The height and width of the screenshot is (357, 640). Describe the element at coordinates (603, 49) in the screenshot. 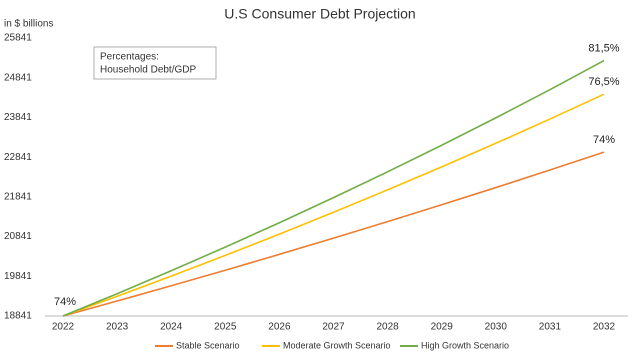

I see `annotation: 81,5%` at that location.